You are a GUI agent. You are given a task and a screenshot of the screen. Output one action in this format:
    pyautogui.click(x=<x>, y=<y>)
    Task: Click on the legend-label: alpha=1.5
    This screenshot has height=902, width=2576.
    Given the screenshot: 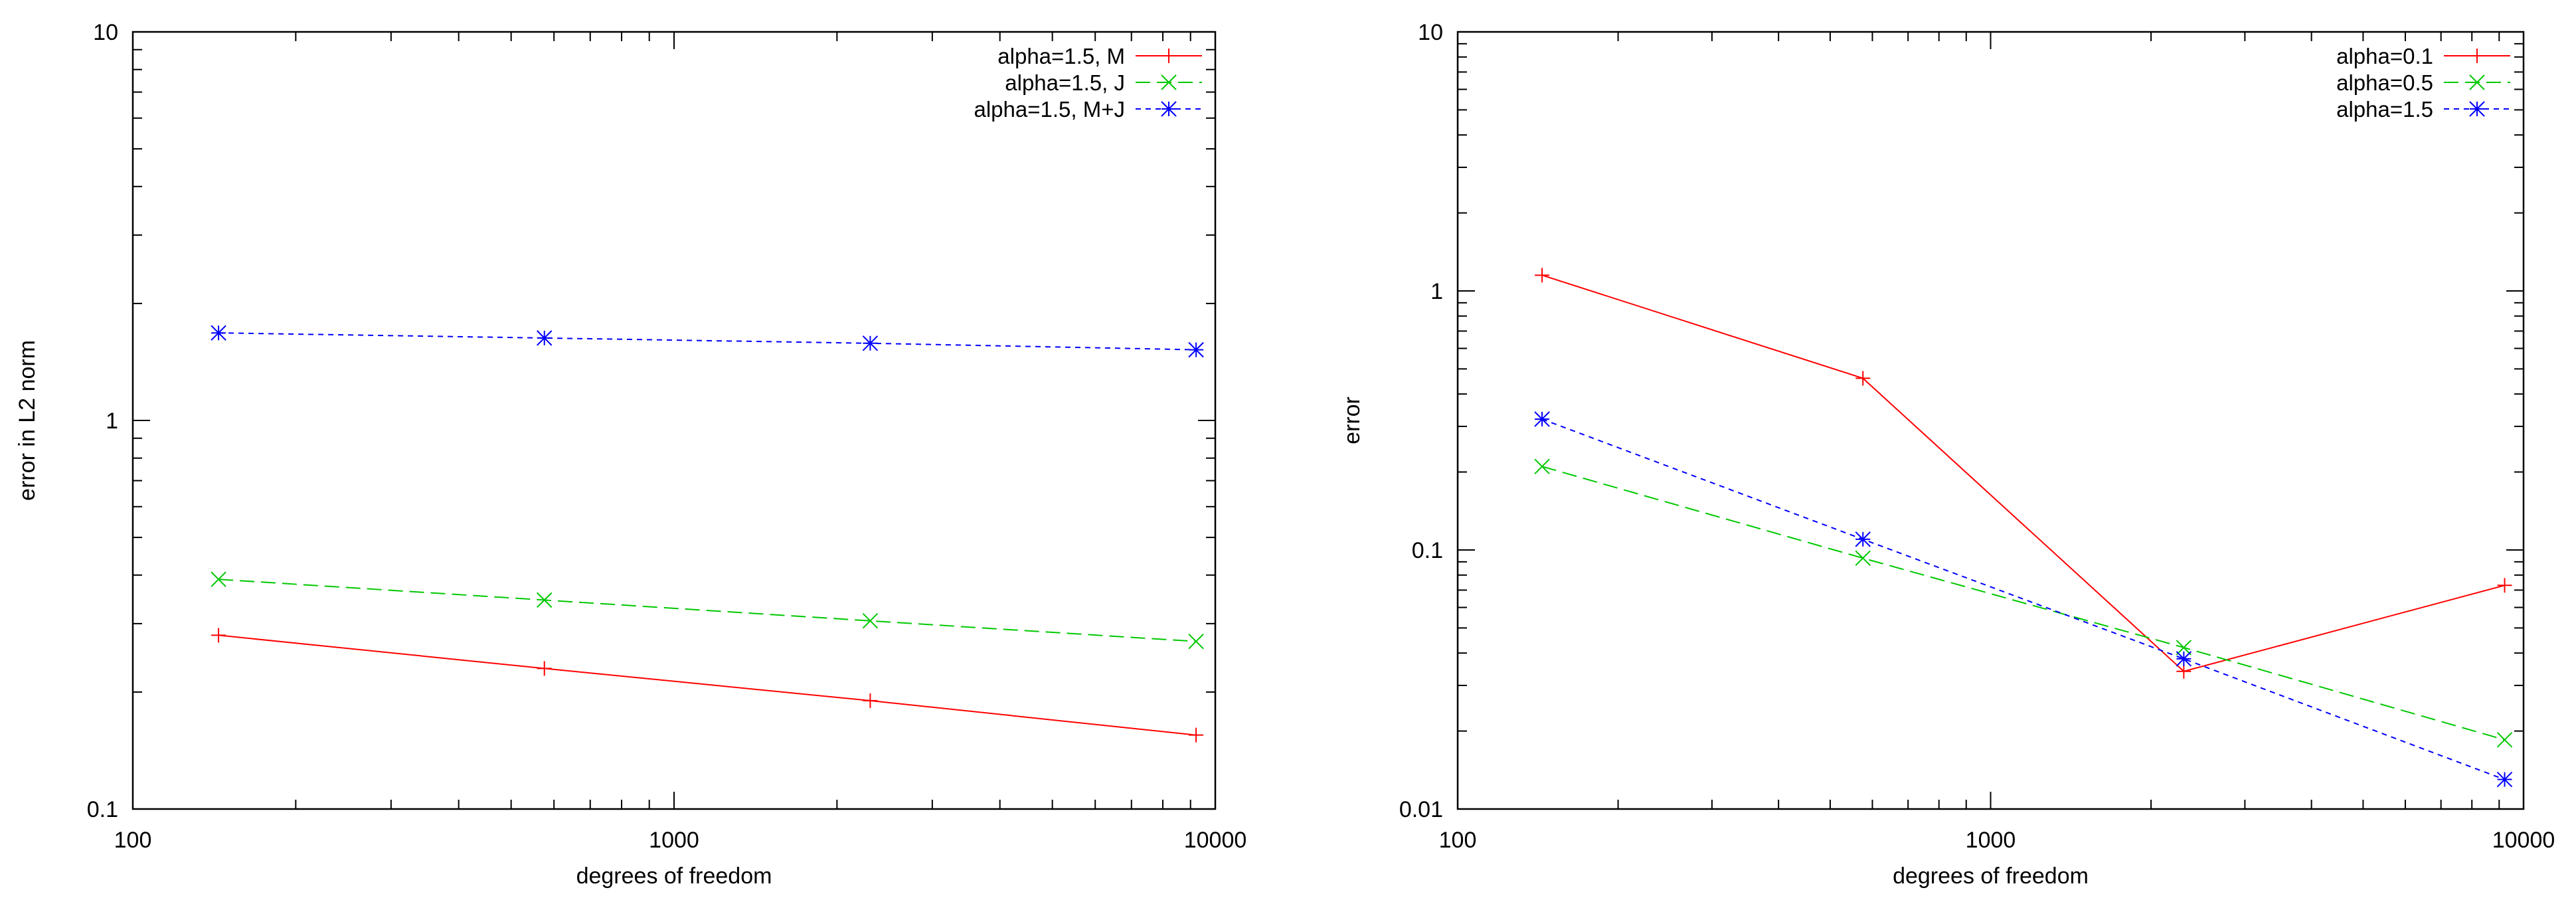 What is the action you would take?
    pyautogui.click(x=2384, y=109)
    